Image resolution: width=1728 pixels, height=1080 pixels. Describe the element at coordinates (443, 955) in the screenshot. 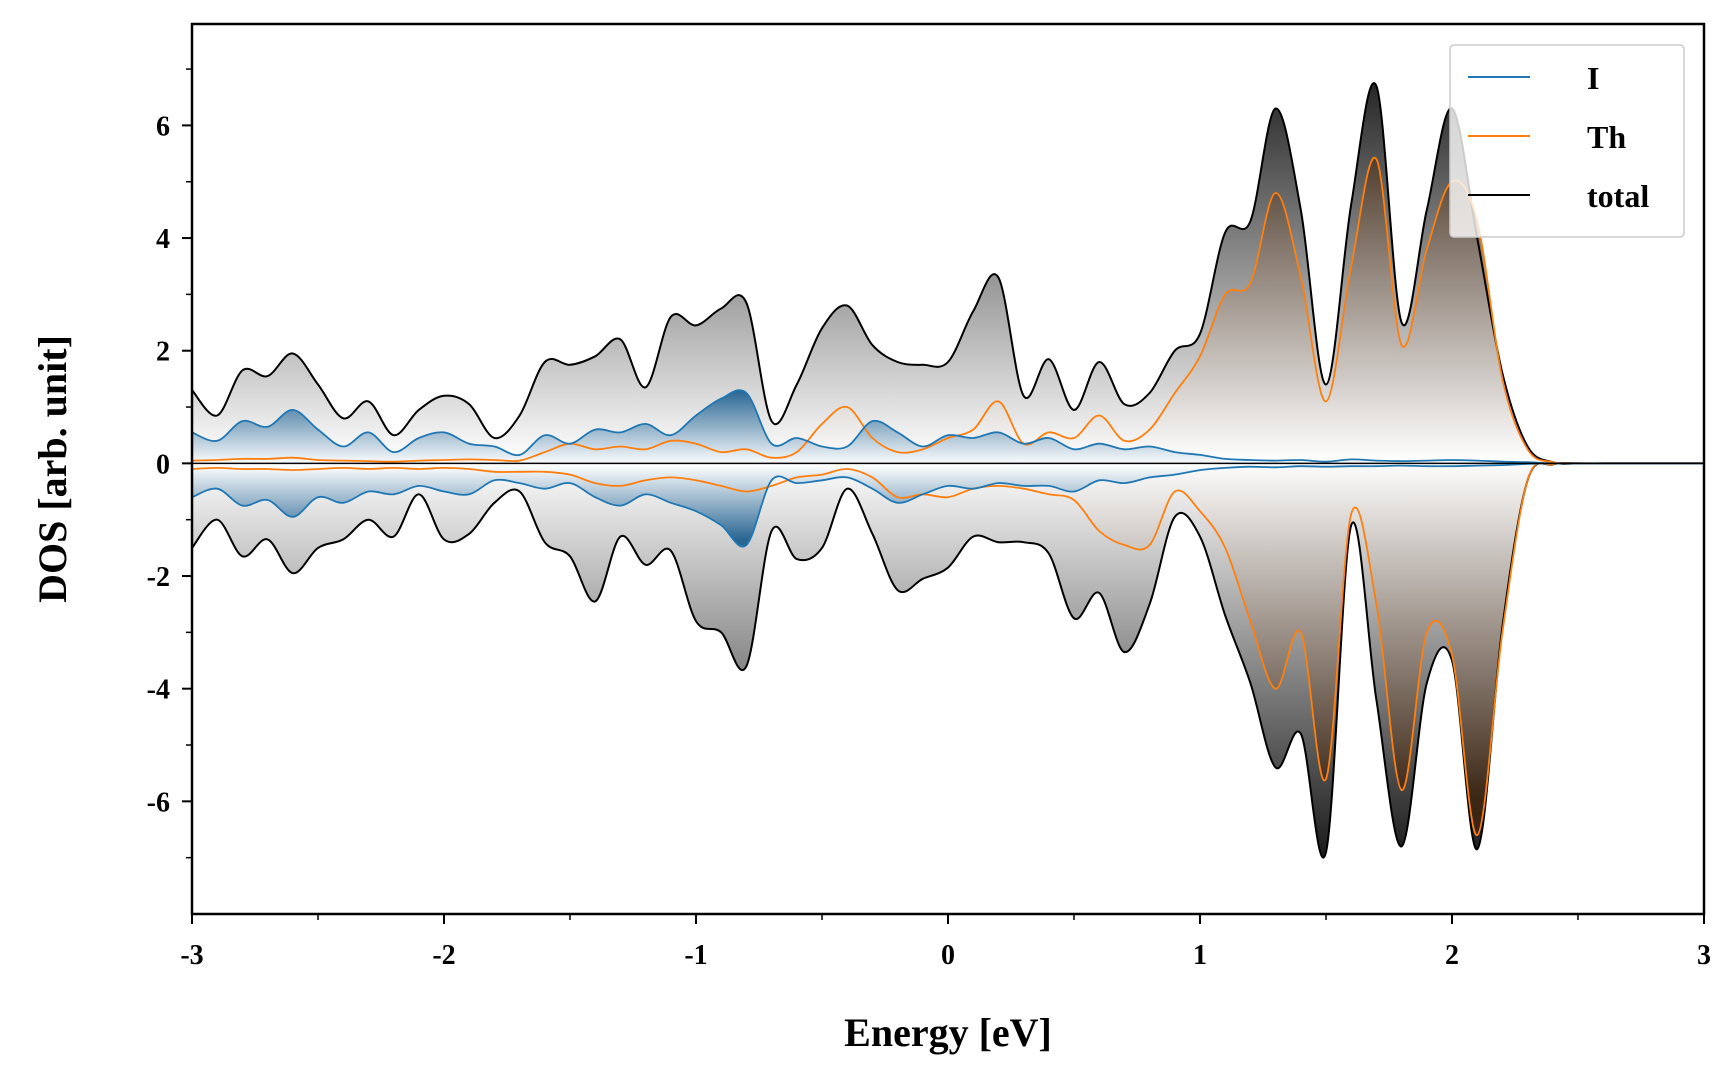

I see `x-tick-label: -2` at that location.